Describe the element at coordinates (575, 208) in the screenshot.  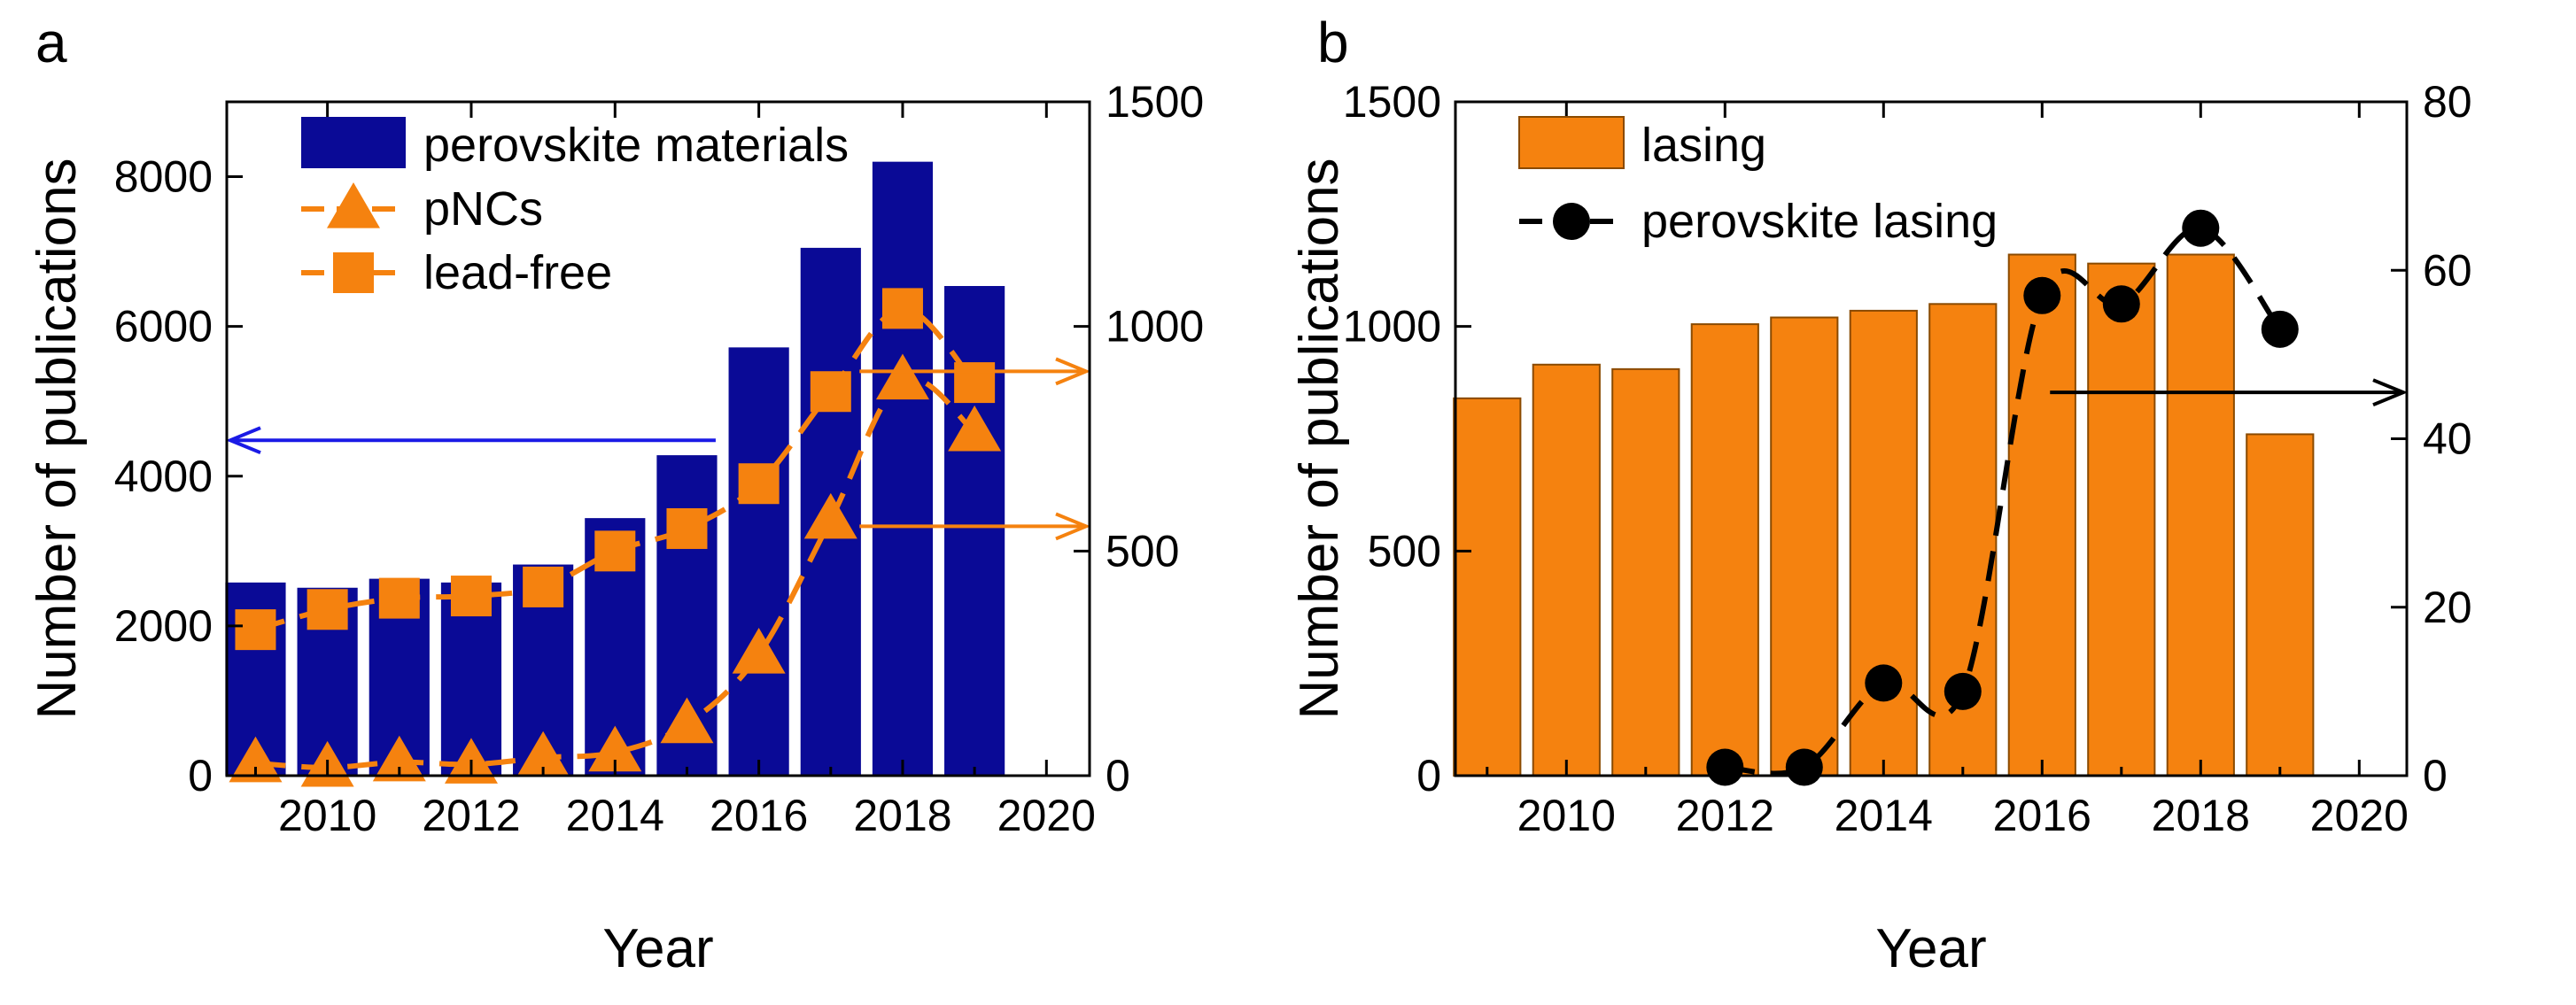
I see `legend: perovskite materials pNCs lead-free` at that location.